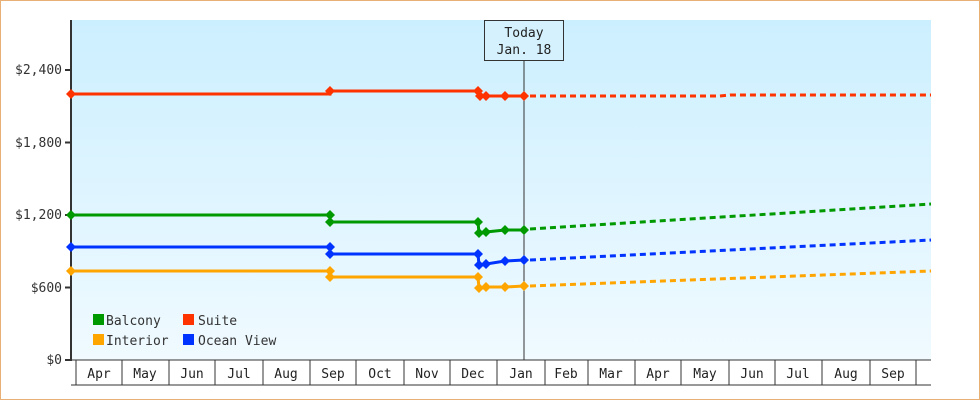  I want to click on x-tick-label: Dec, so click(472, 374).